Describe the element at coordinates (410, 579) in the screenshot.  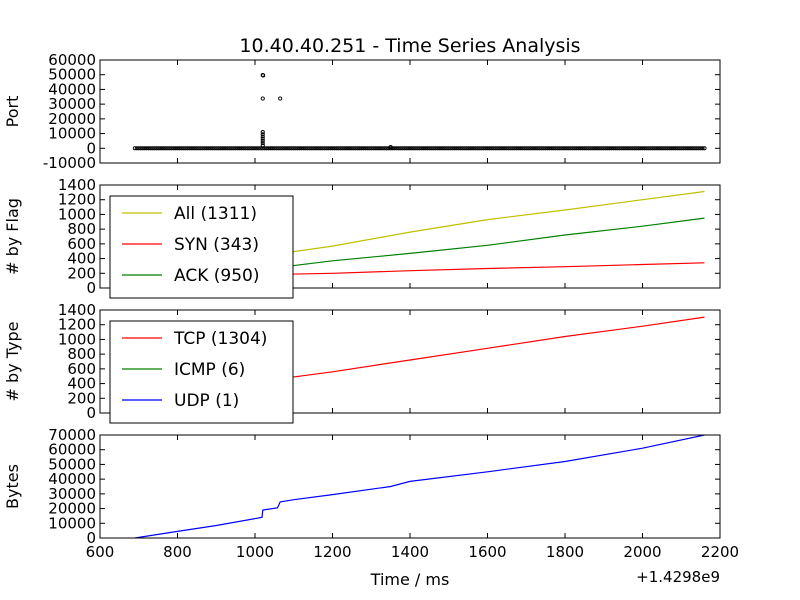
I see `x-axis-label: Time / ms` at that location.